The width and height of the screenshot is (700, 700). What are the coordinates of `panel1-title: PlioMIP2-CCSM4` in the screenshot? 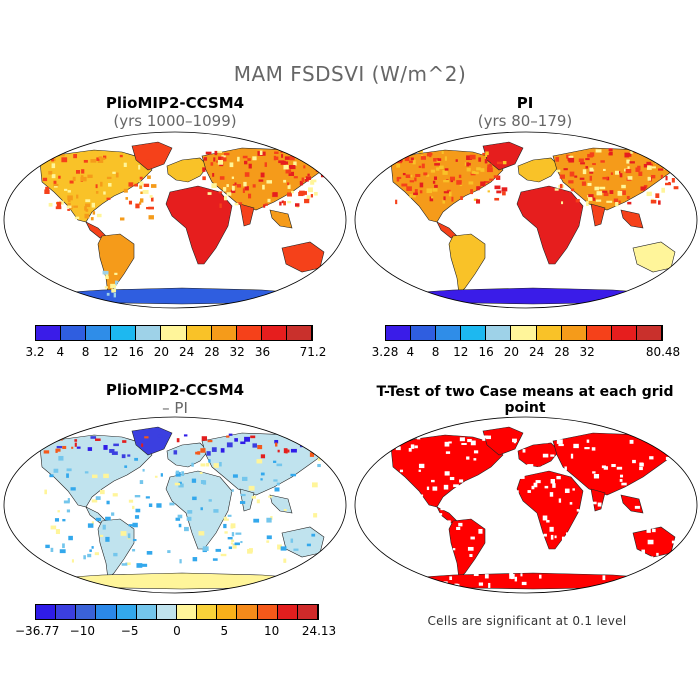 It's located at (175, 103).